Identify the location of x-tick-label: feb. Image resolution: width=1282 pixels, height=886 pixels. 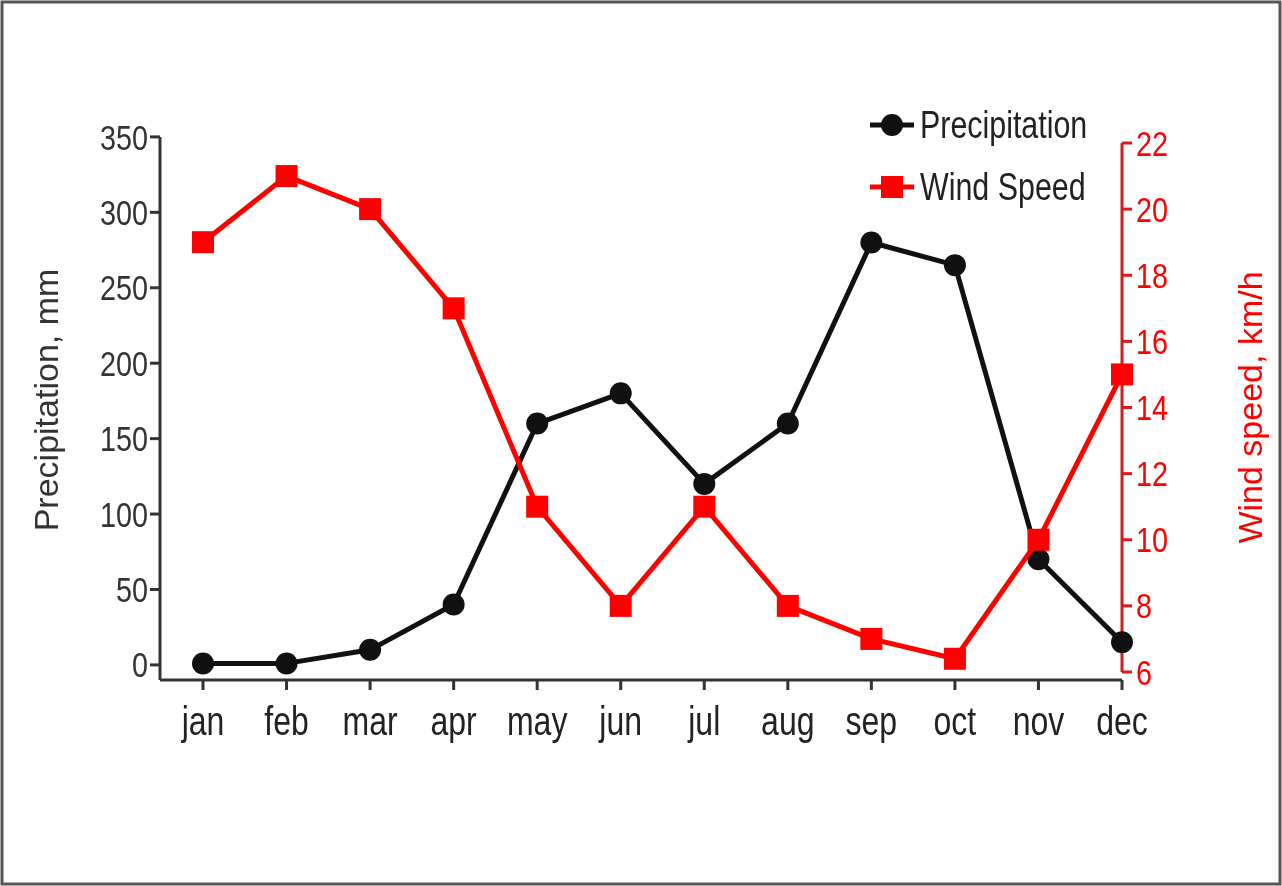
(286, 721).